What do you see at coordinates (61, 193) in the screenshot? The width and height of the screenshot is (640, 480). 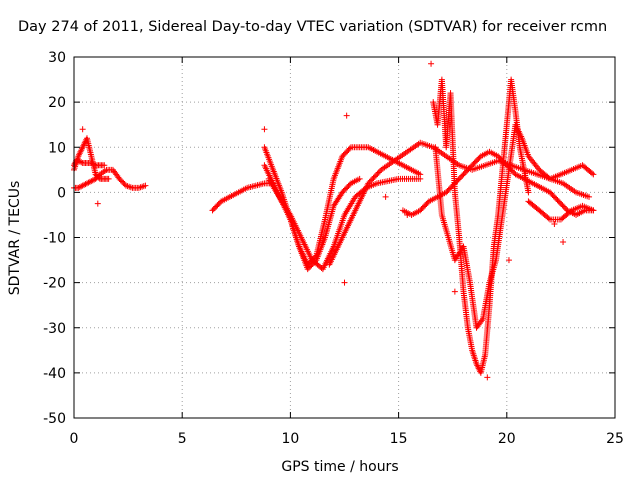 I see `y-tick-label: 0` at bounding box center [61, 193].